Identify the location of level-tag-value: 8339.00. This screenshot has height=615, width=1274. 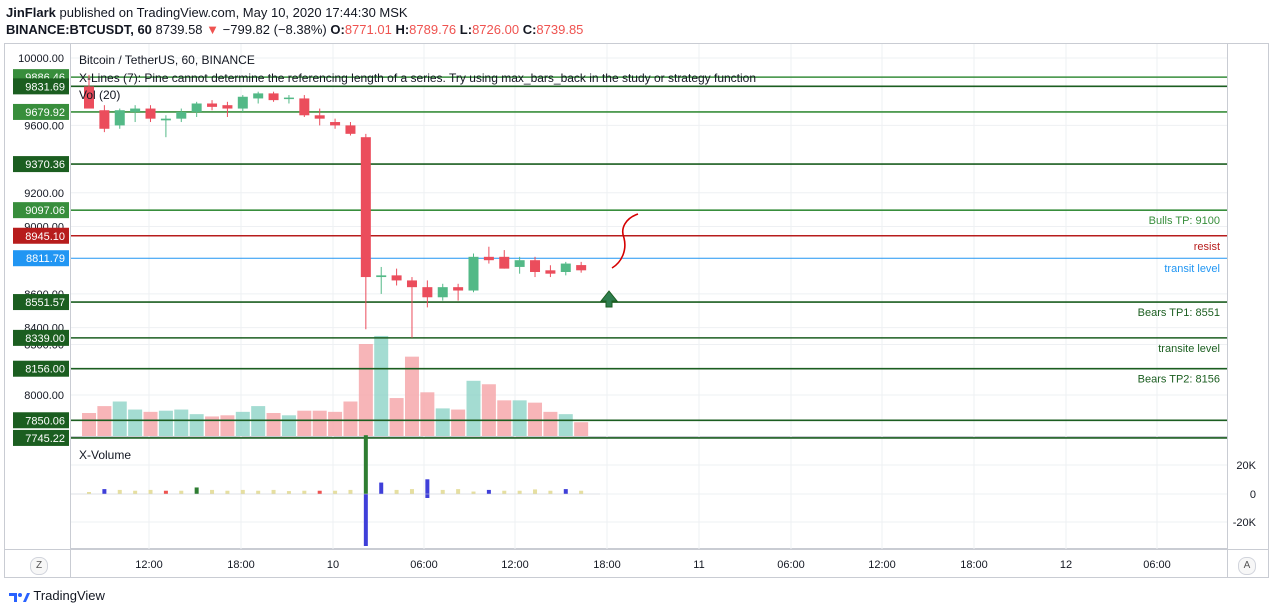
(45, 339).